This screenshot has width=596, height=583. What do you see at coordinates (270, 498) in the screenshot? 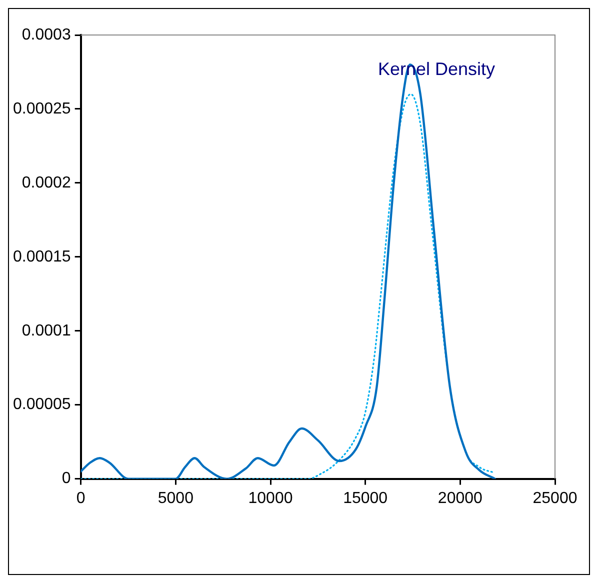
I see `x-tick-label: 10000` at bounding box center [270, 498].